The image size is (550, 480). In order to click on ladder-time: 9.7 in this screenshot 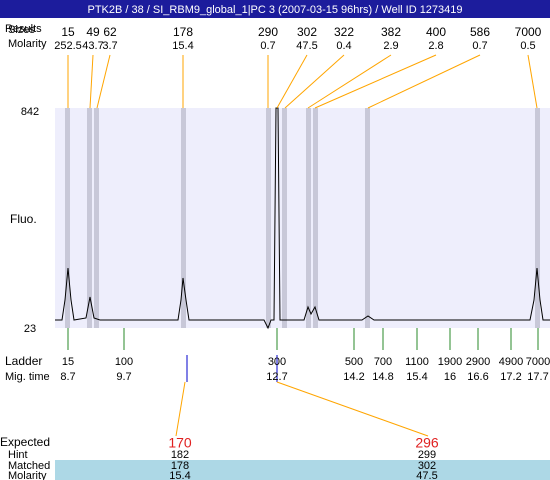, I will do `click(123, 377)`.